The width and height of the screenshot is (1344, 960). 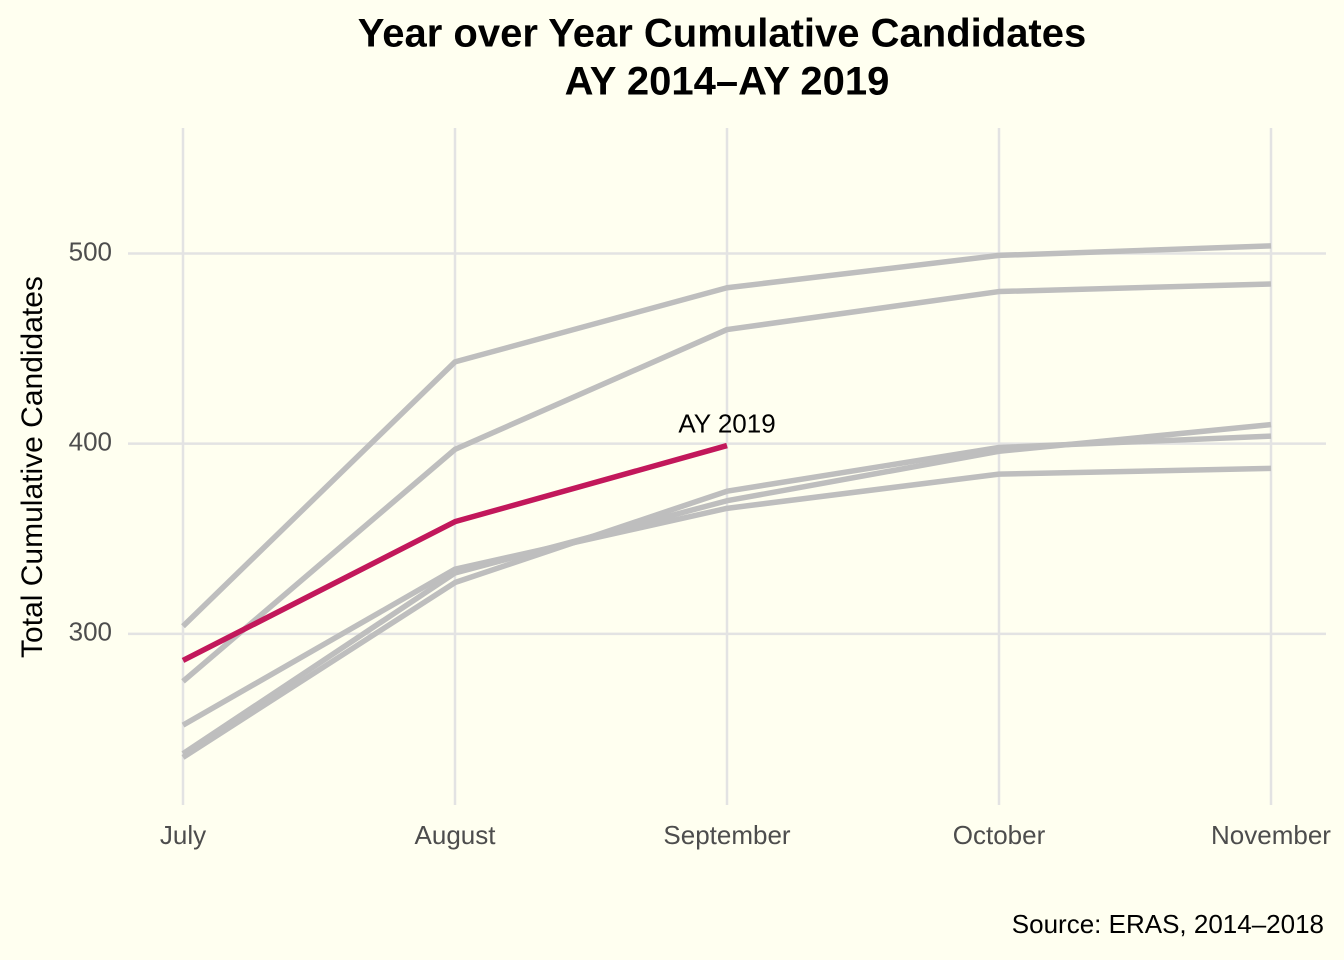 I want to click on x-tick-label: July, so click(x=183, y=835).